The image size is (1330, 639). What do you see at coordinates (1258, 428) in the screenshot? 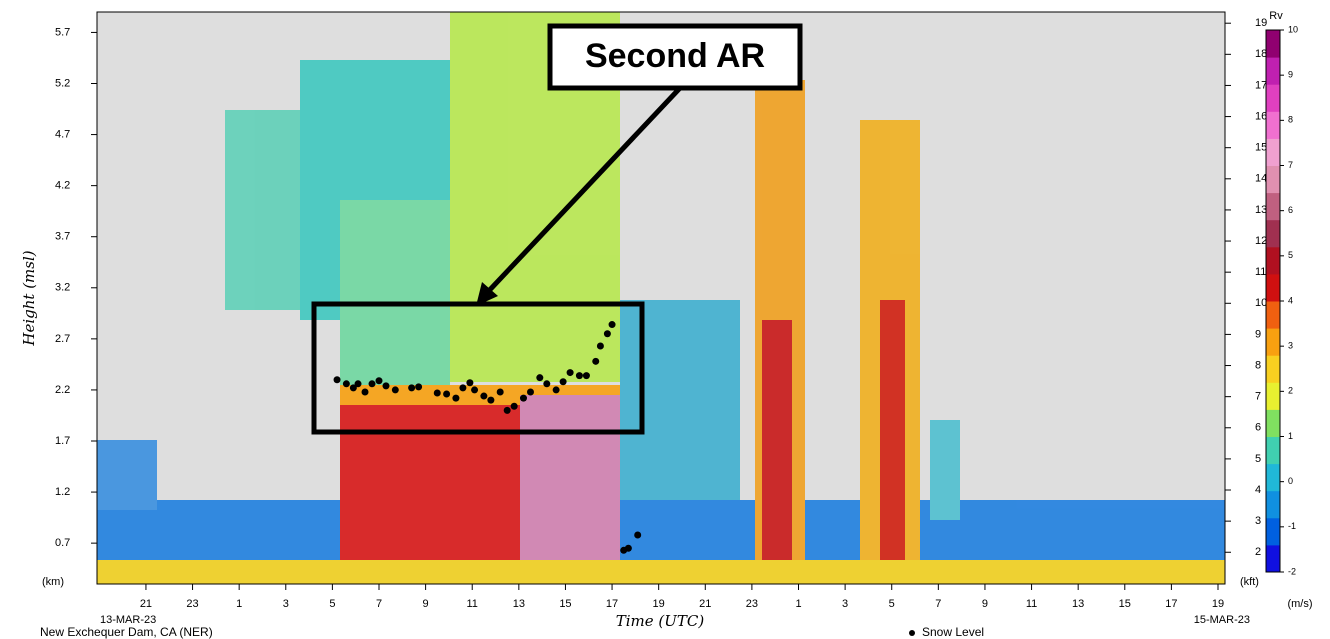
I see `y2-tick-label: 6` at bounding box center [1258, 428].